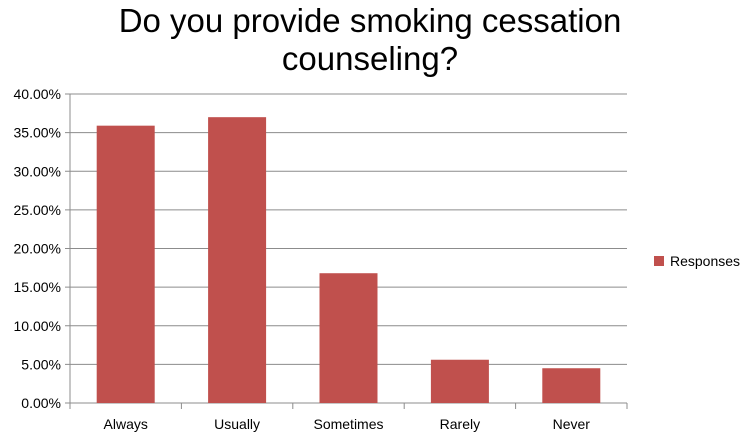 The height and width of the screenshot is (437, 750). I want to click on y-tick-label: 15.00%, so click(37, 287).